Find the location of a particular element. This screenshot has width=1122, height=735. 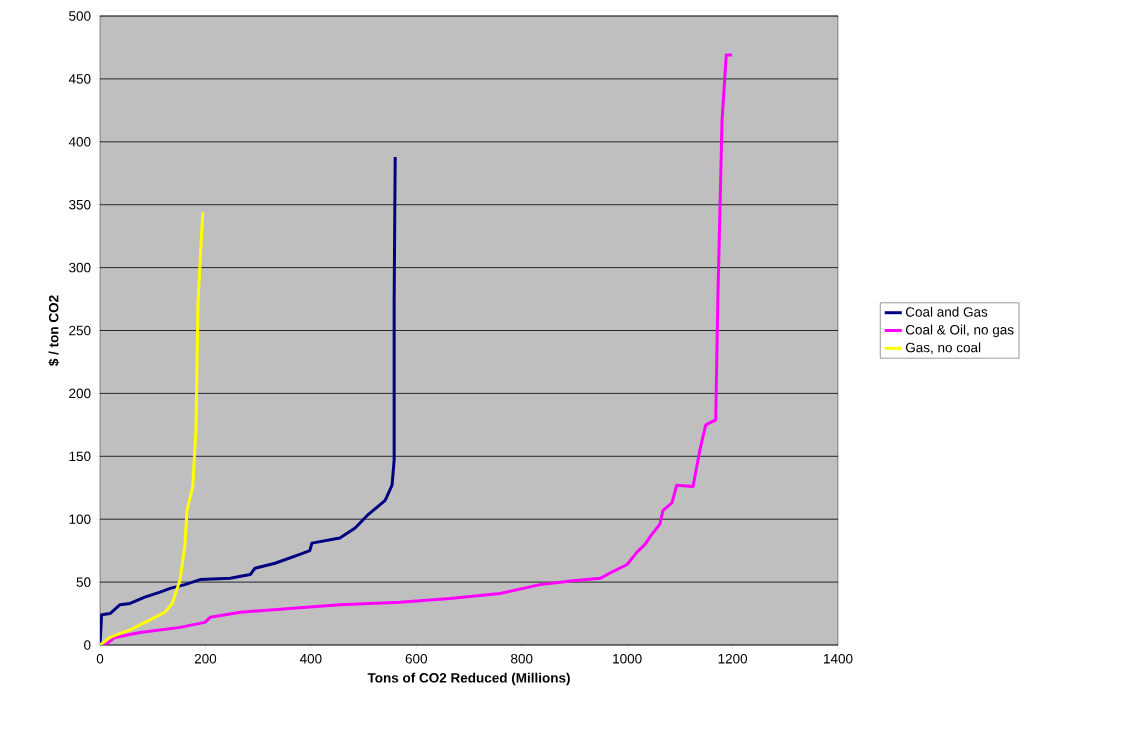

y-tick-label: 450 is located at coordinates (79, 79).